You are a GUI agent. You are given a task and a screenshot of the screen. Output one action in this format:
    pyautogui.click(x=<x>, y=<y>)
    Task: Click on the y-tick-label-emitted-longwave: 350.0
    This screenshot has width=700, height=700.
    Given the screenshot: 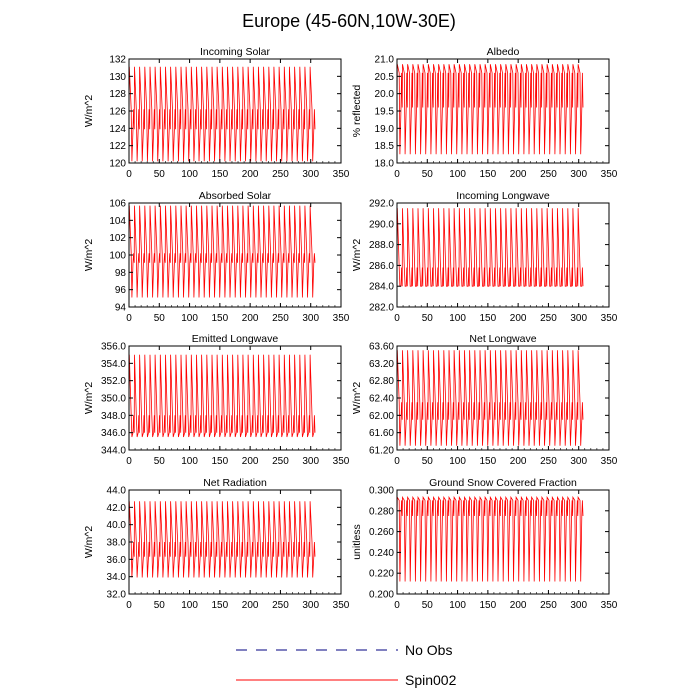 What is the action you would take?
    pyautogui.click(x=113, y=399)
    